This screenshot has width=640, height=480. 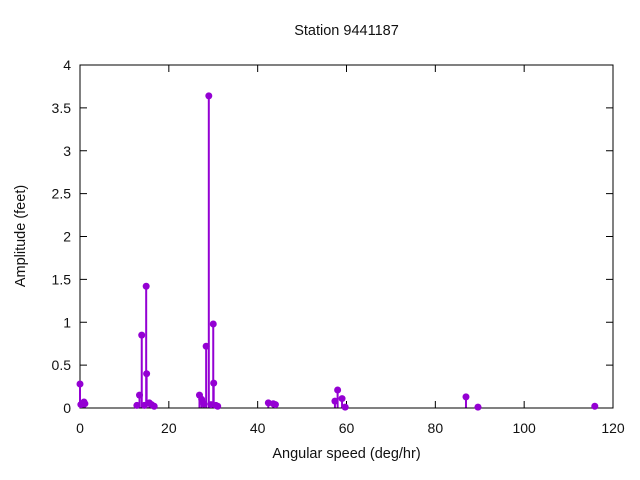 I want to click on x-tick-label: 40, so click(x=258, y=428).